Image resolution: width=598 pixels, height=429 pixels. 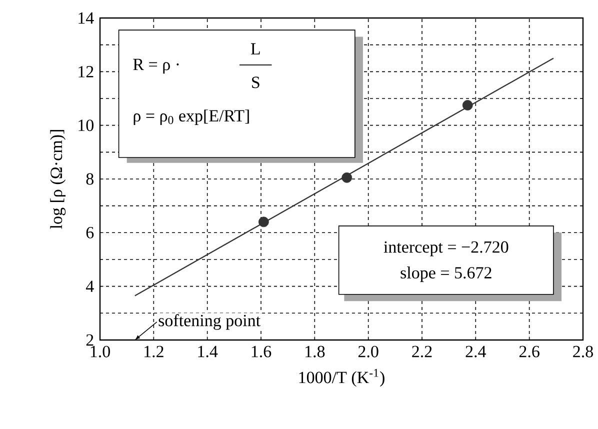 What do you see at coordinates (86, 72) in the screenshot?
I see `y-tick-label: 12` at bounding box center [86, 72].